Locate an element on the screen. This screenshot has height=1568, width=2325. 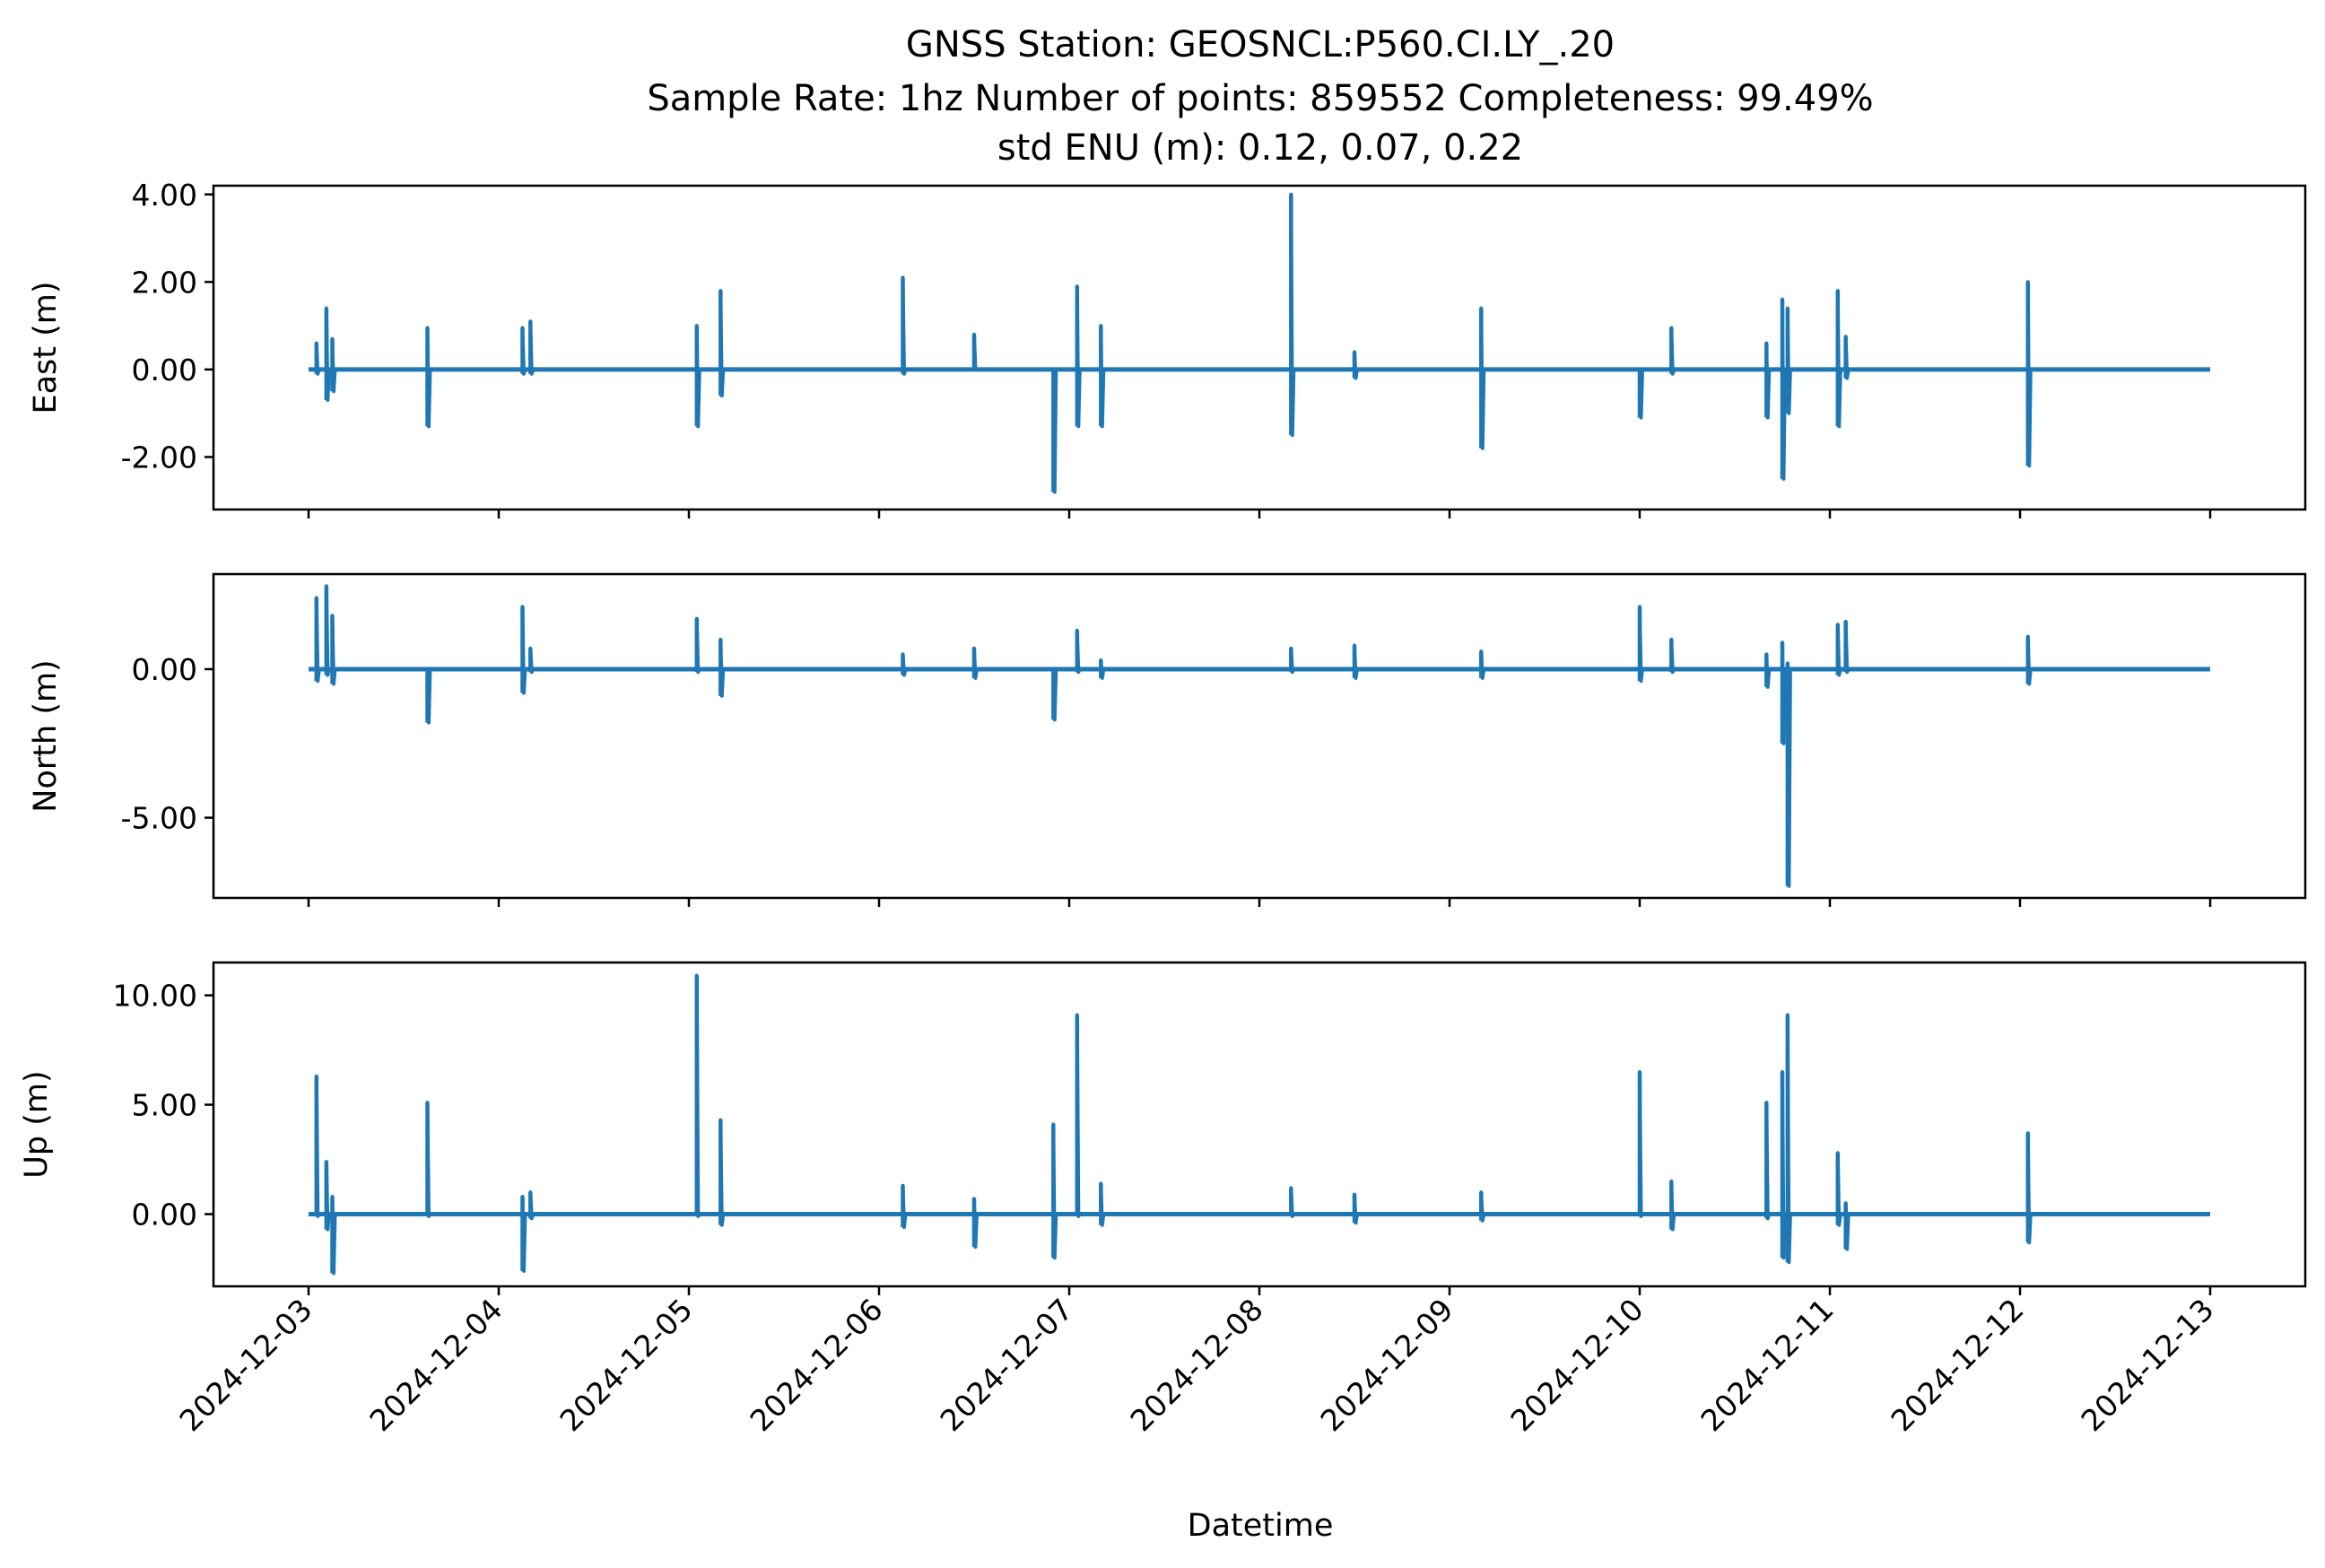
y-axis-label: Up (m) is located at coordinates (37, 1124).